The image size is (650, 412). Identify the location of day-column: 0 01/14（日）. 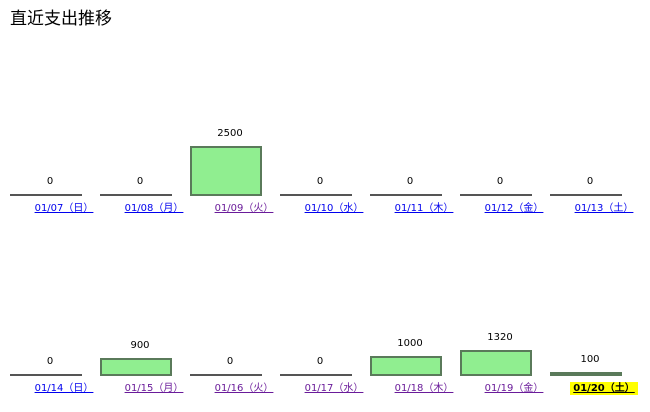
(55, 375).